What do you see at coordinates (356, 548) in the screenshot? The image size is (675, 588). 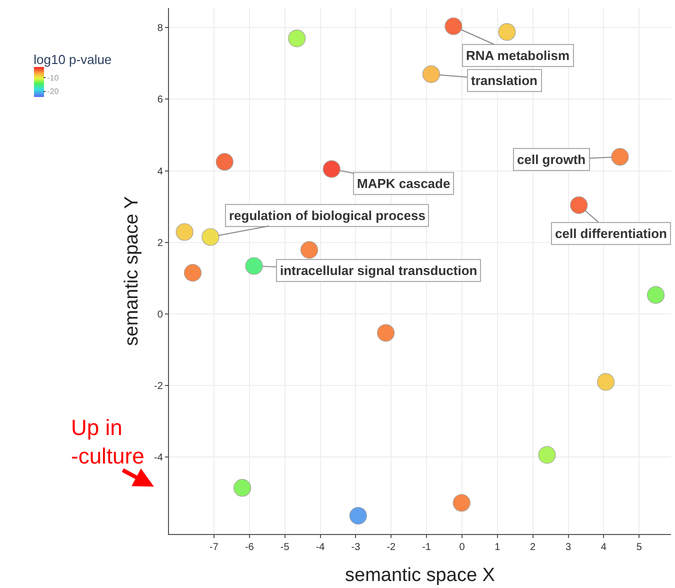 I see `x-tick-label: -3` at bounding box center [356, 548].